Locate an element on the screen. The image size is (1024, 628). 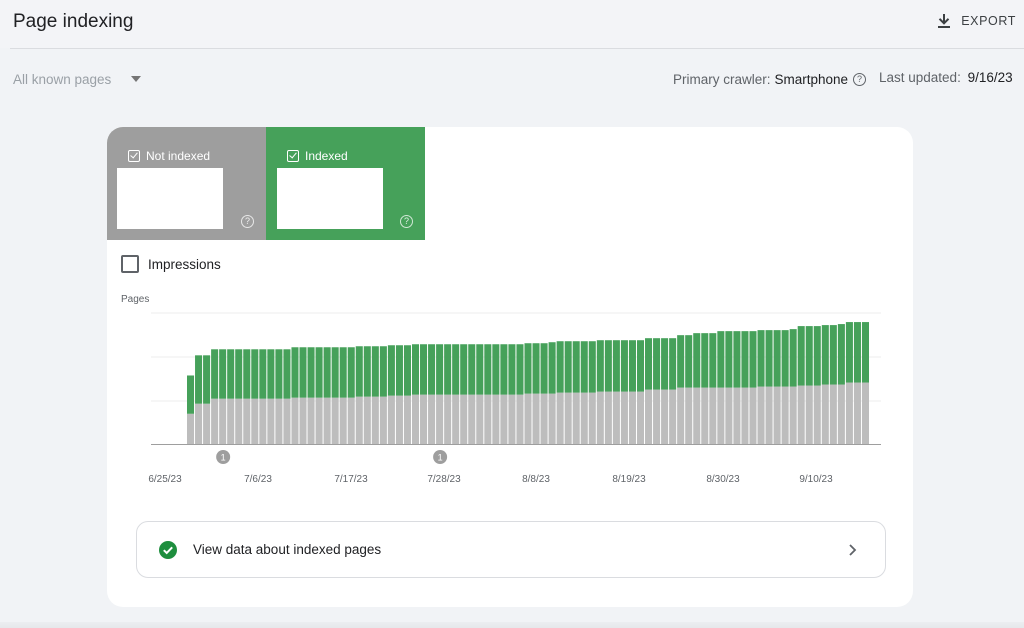
x-tick-label: 8/30/23 is located at coordinates (723, 479).